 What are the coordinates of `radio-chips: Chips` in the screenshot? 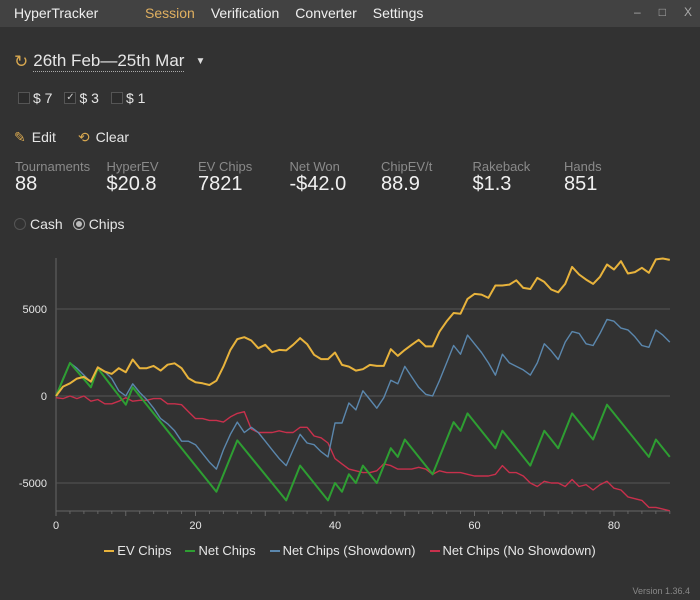 It's located at (98, 224).